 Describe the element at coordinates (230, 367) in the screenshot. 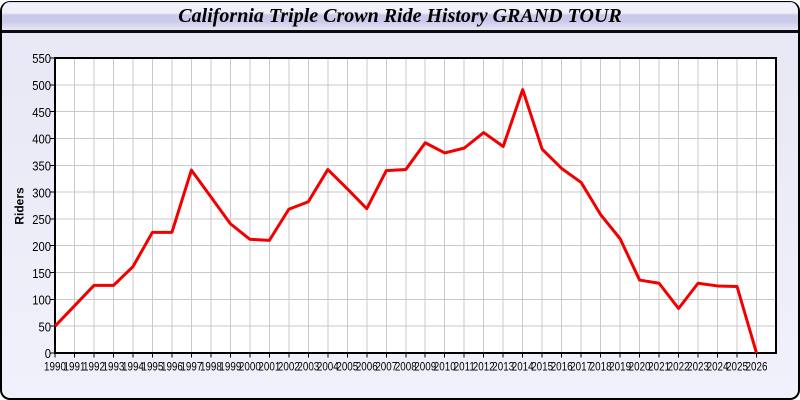

I see `svg-text: 1999` at that location.